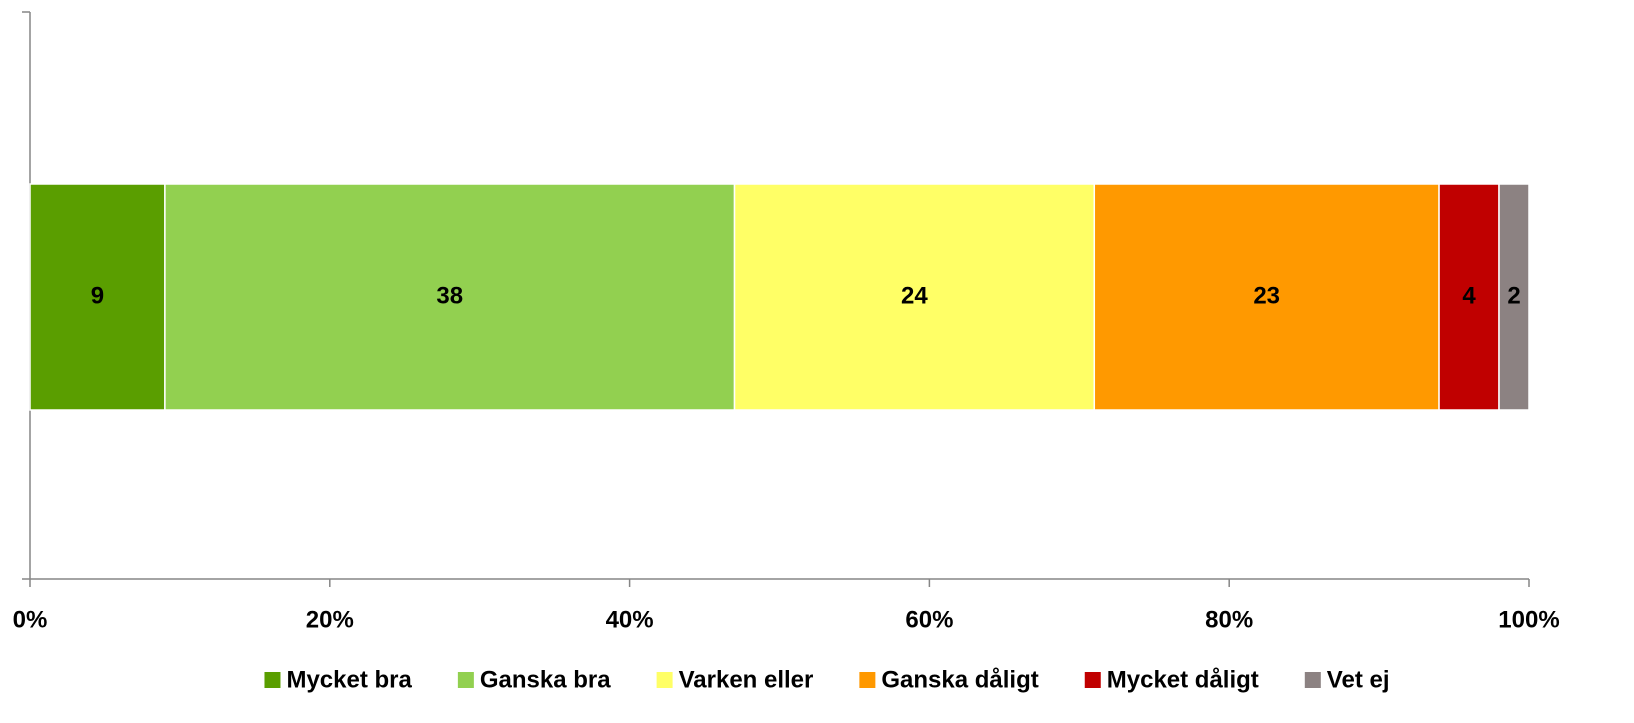 The width and height of the screenshot is (1634, 723). I want to click on x-tick-label: 40%, so click(630, 619).